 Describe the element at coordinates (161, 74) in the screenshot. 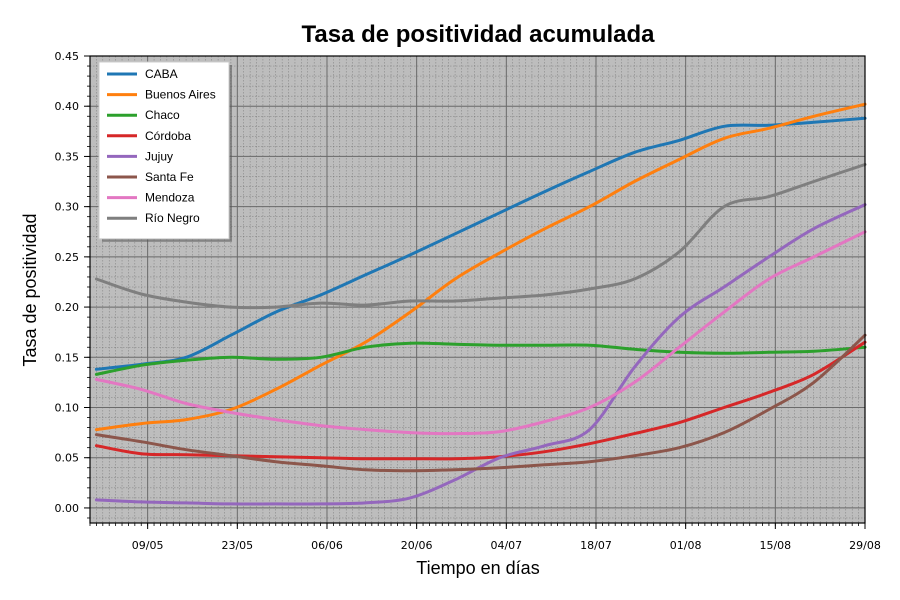

I see `legend-label-caba: CABA` at that location.